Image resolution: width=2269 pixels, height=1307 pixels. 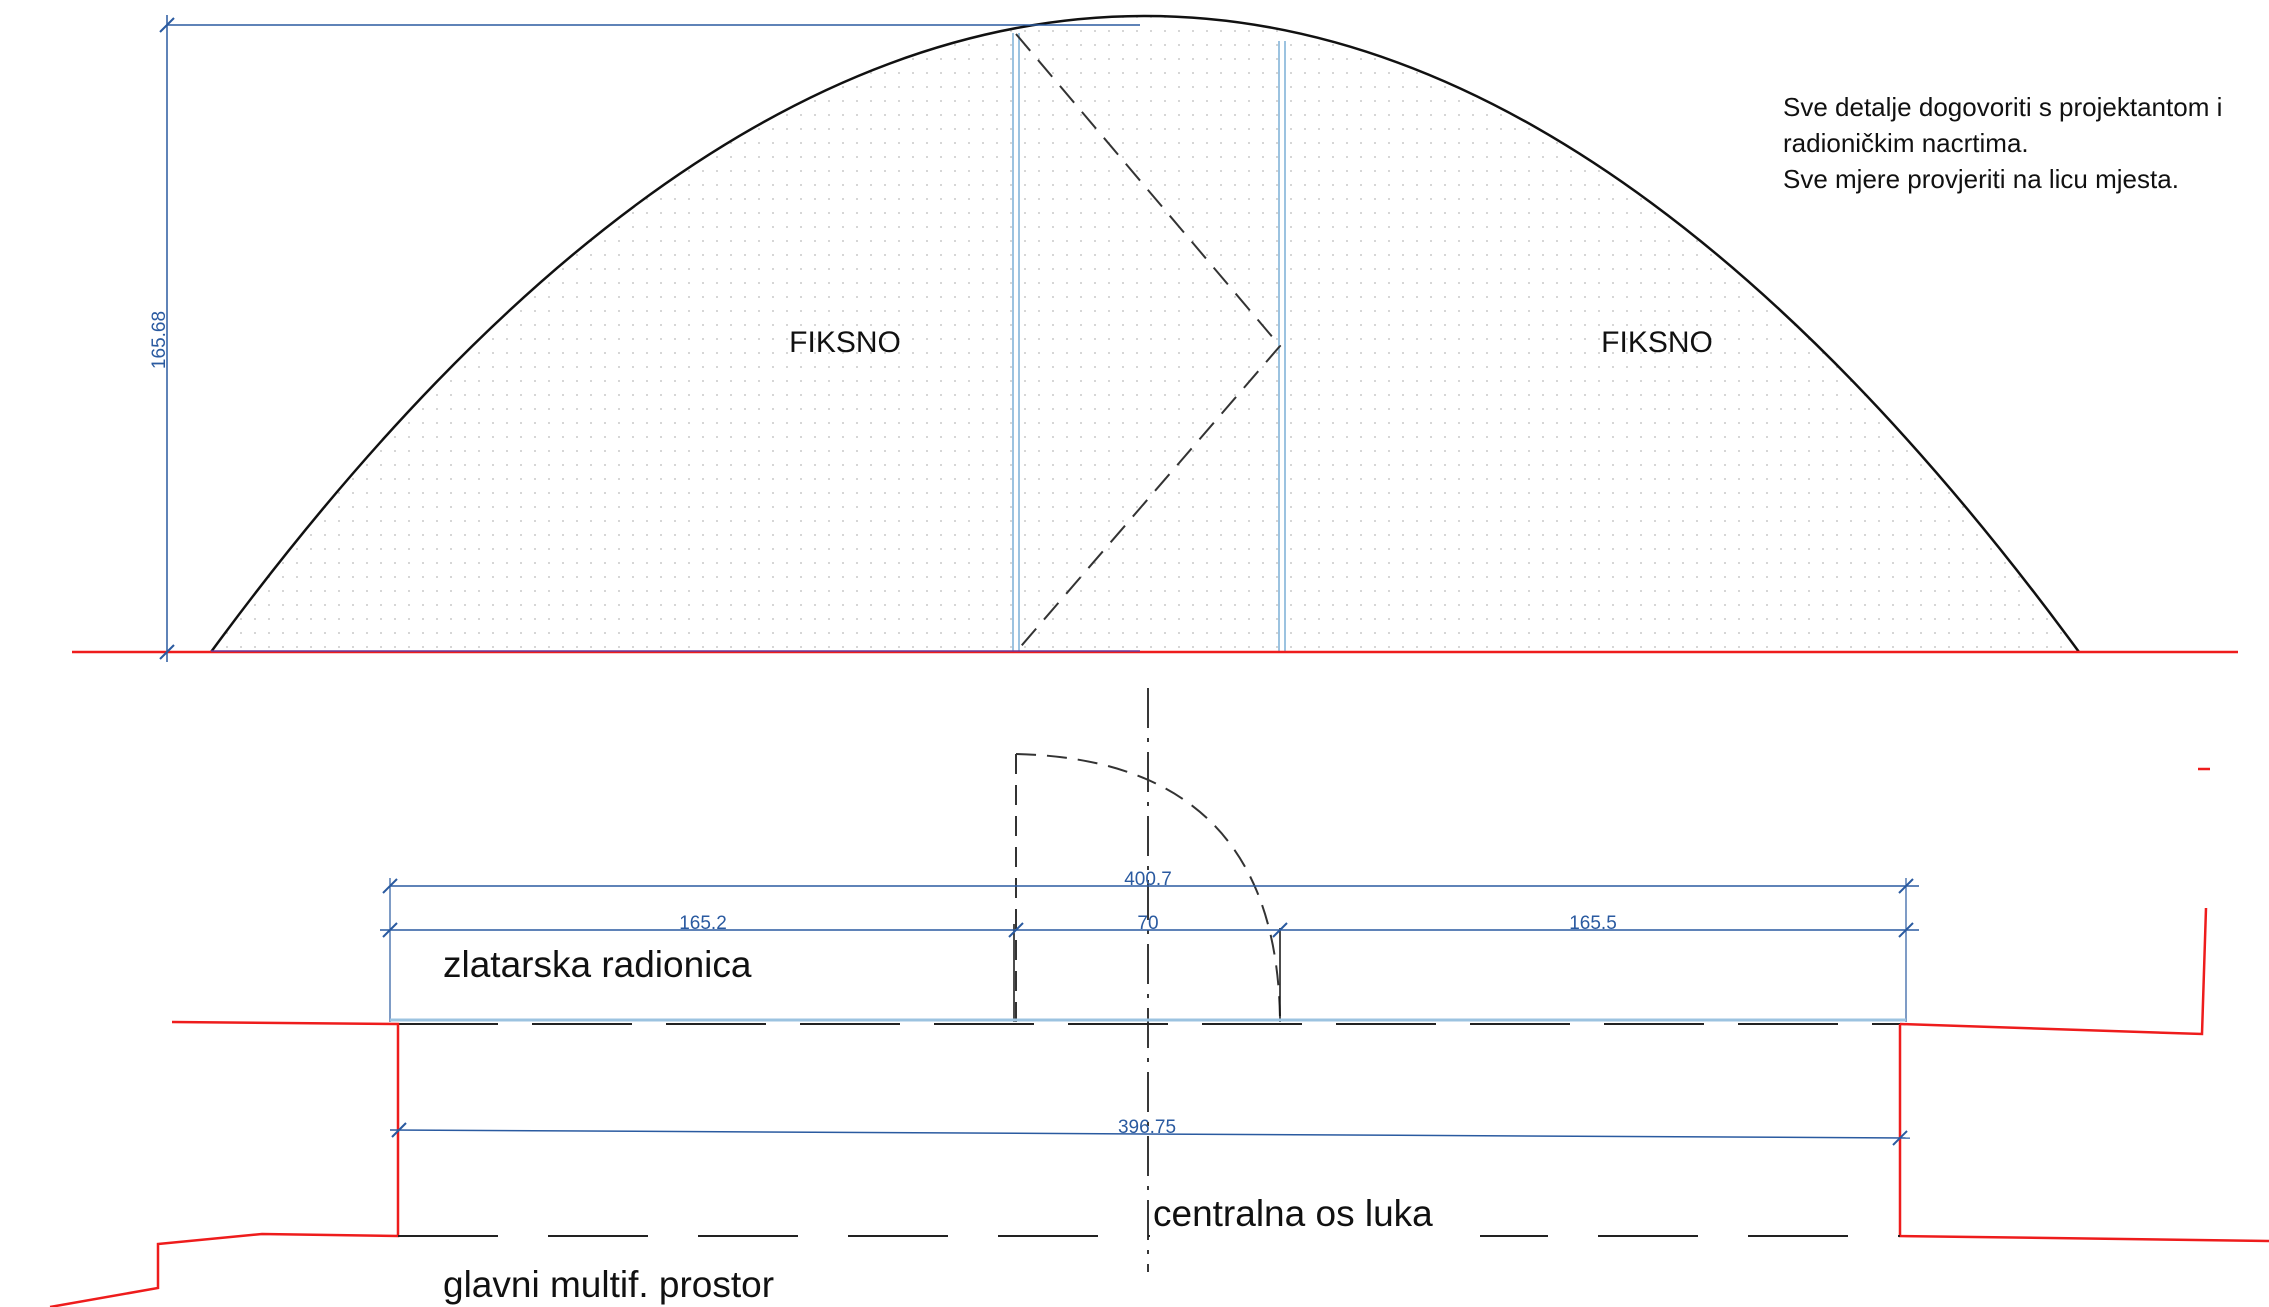 What do you see at coordinates (2083, 1133) in the screenshot?
I see `wall-outline-right-lower` at bounding box center [2083, 1133].